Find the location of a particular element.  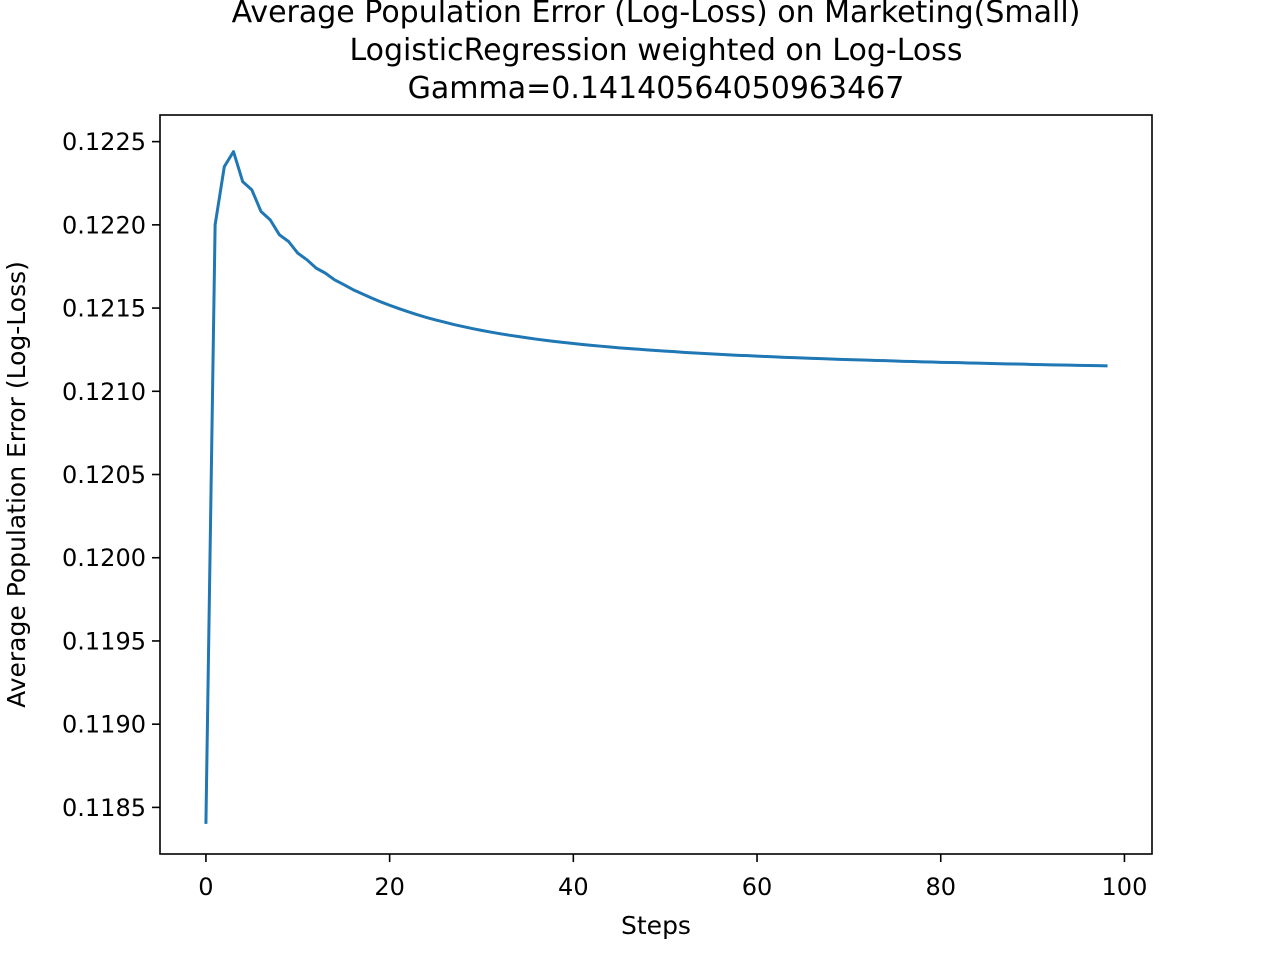

y-tick-label: 0.1190 is located at coordinates (104, 725).